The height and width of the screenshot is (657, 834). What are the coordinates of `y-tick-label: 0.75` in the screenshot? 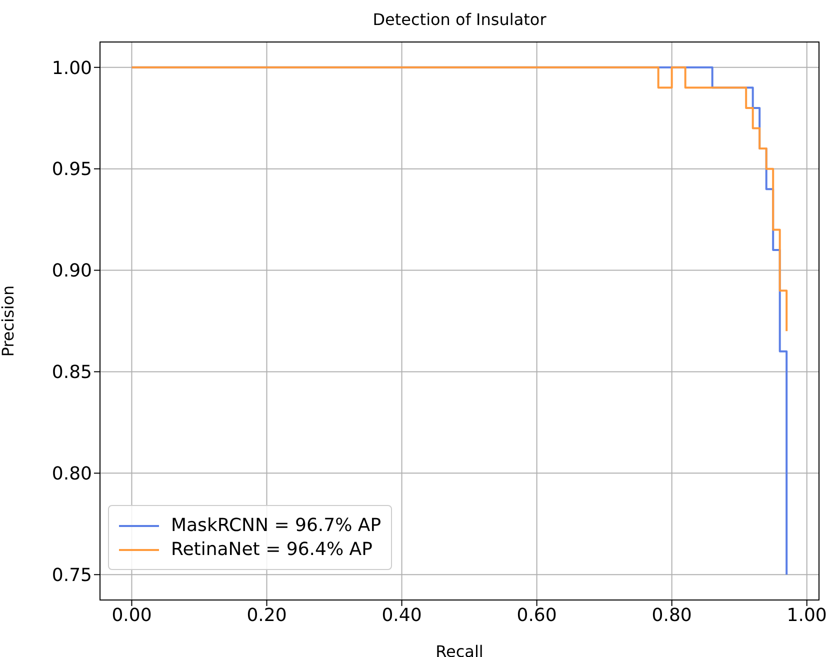 It's located at (72, 575).